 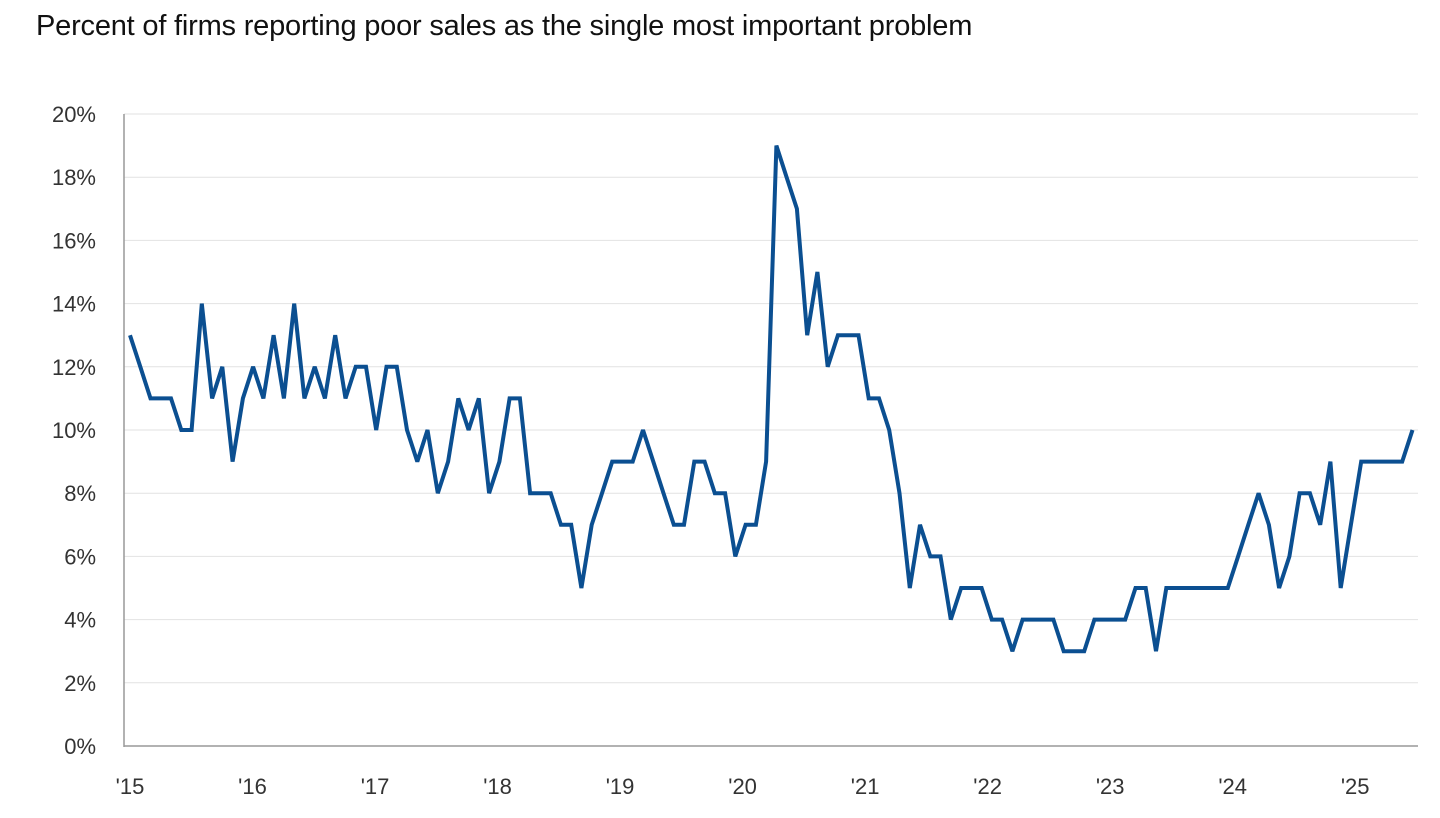 I want to click on y-tick-label: 20%, so click(x=74, y=114).